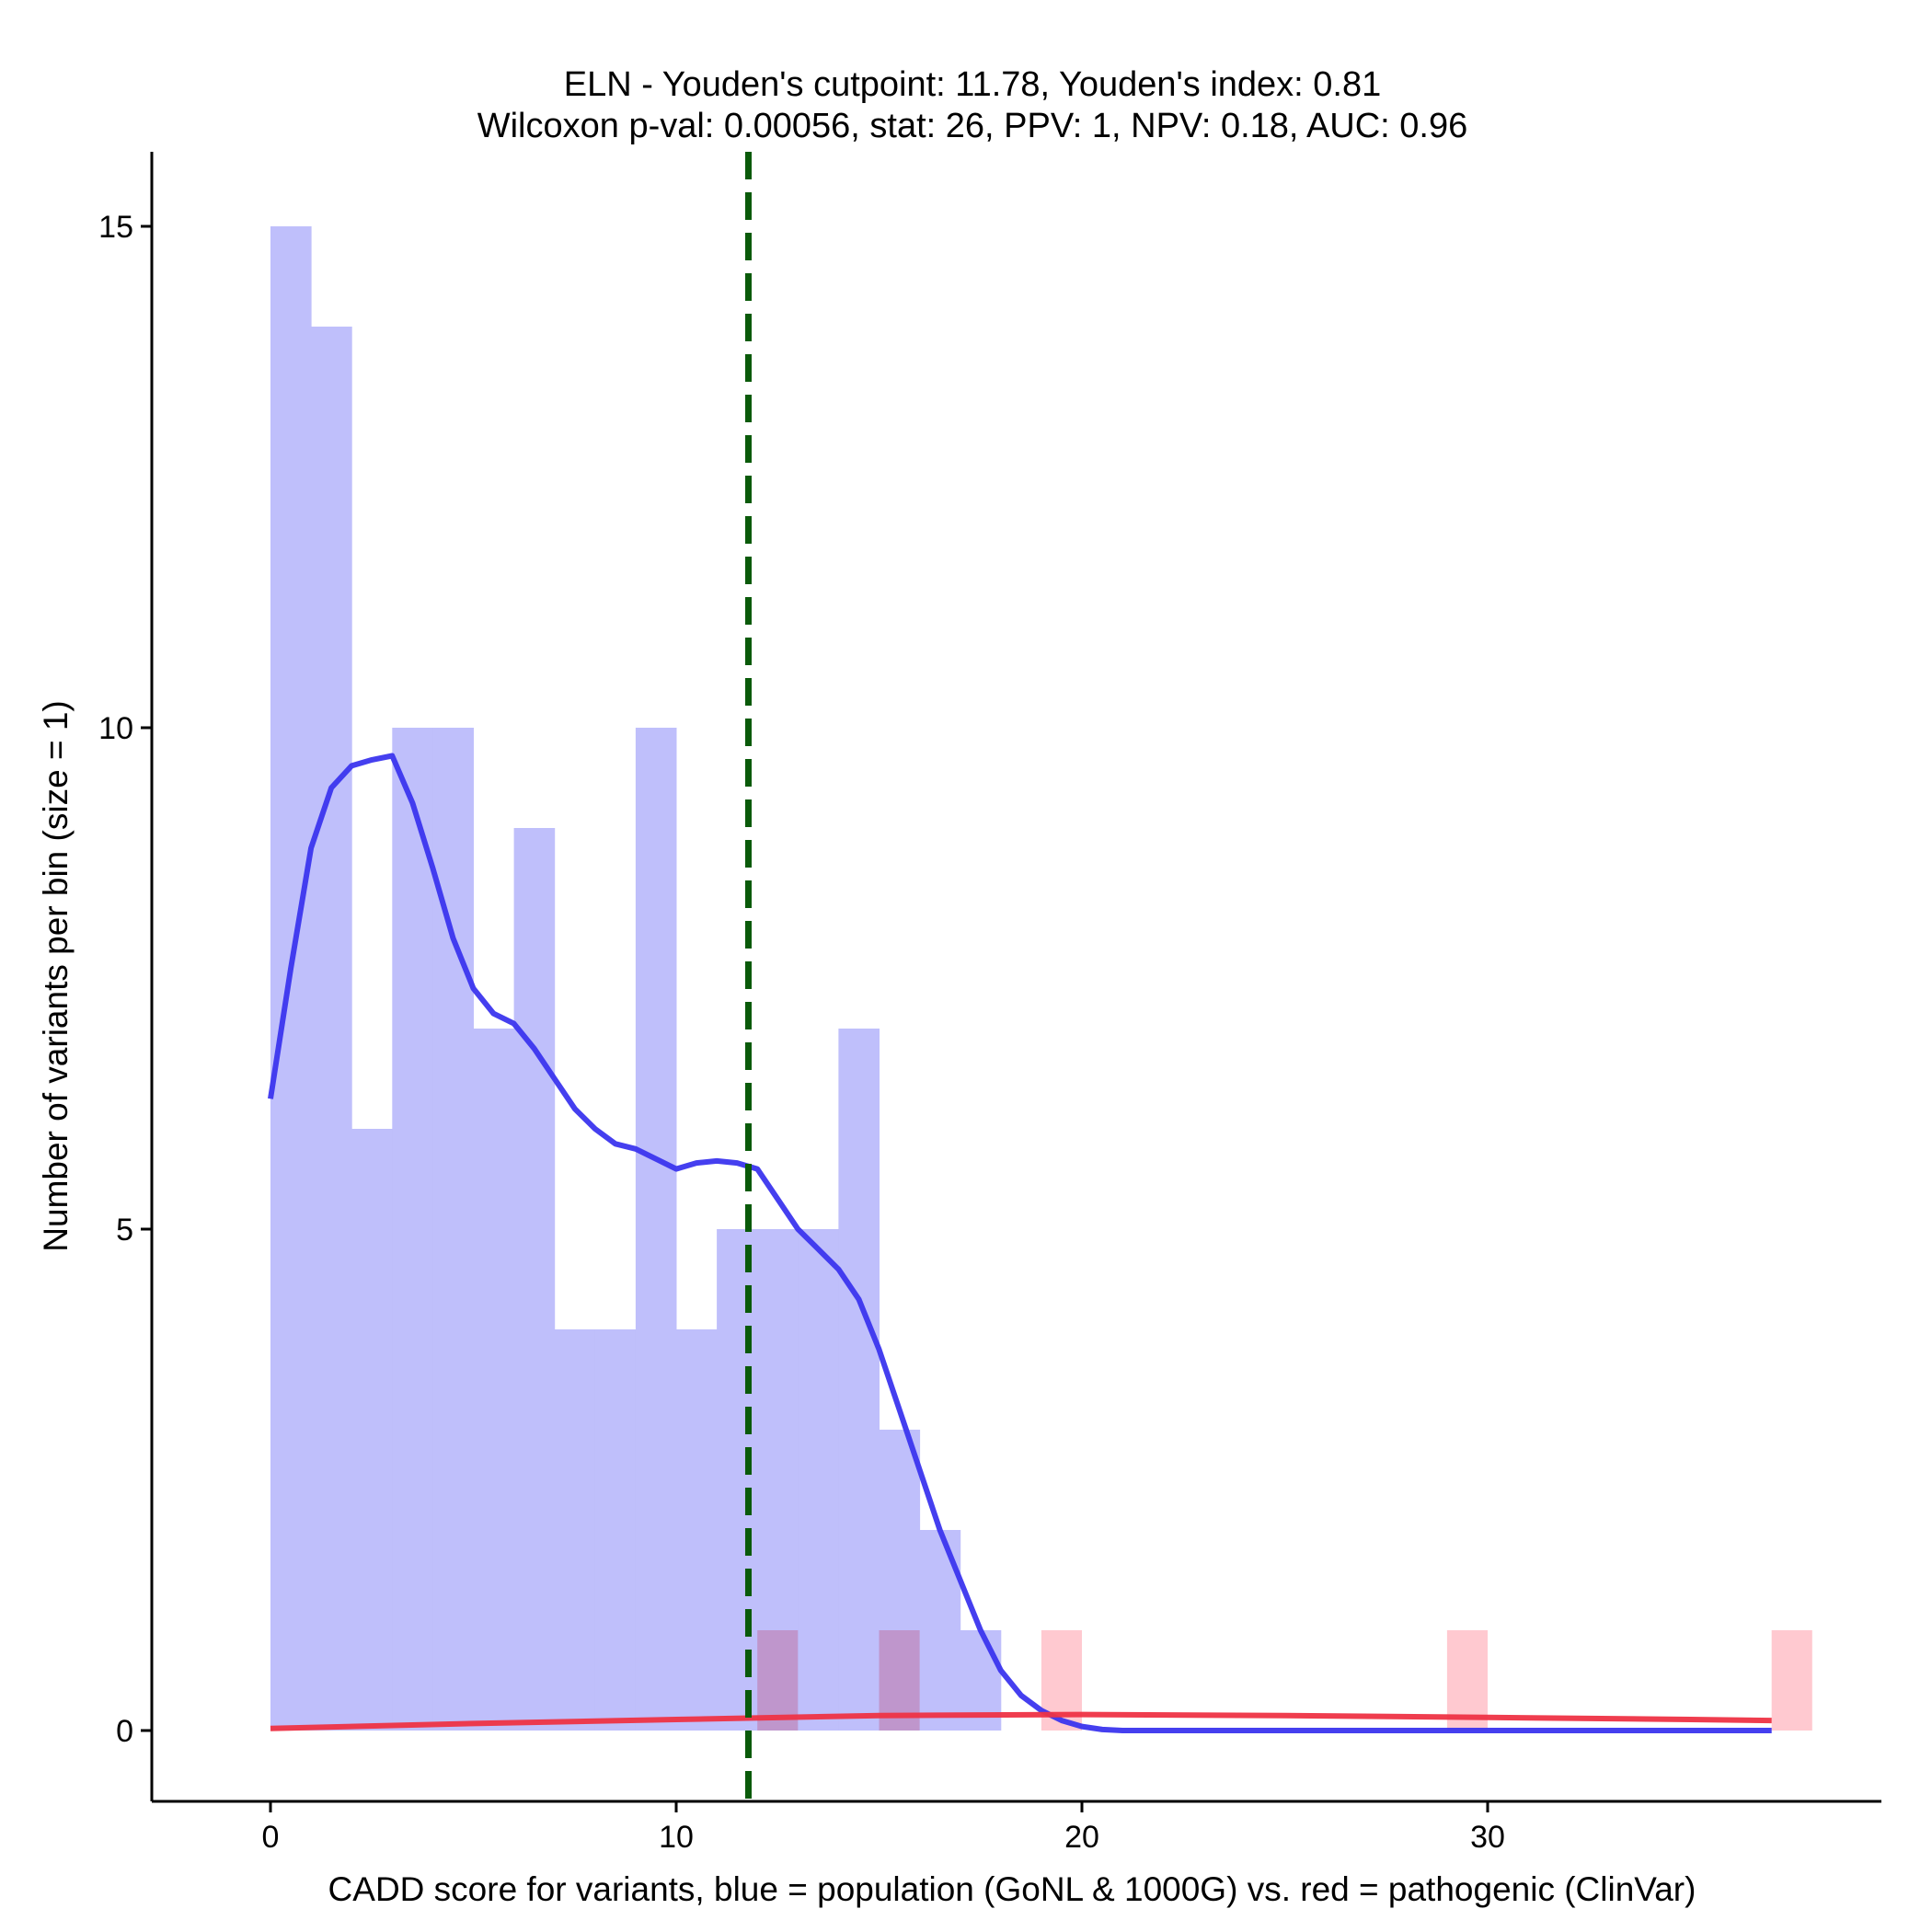 This screenshot has height=1932, width=1932. I want to click on y-tick-label: 10, so click(115, 728).